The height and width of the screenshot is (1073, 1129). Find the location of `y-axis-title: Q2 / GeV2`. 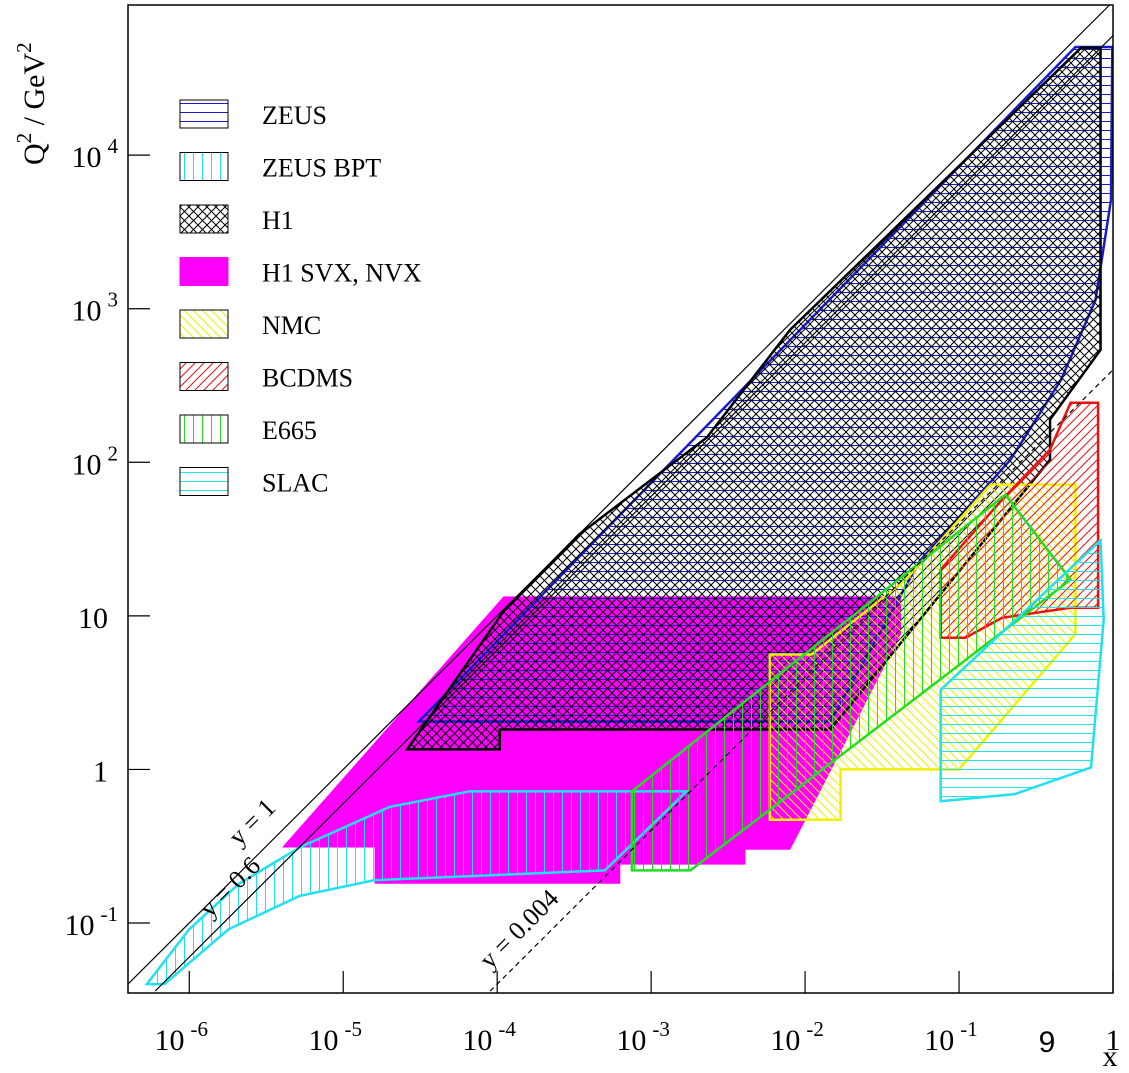

y-axis-title: Q2 / GeV2 is located at coordinates (31, 103).